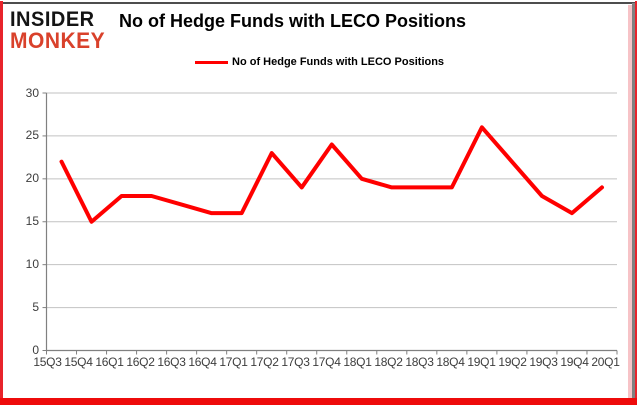 The height and width of the screenshot is (408, 637). Describe the element at coordinates (211, 62) in the screenshot. I see `legend-line-icon` at that location.